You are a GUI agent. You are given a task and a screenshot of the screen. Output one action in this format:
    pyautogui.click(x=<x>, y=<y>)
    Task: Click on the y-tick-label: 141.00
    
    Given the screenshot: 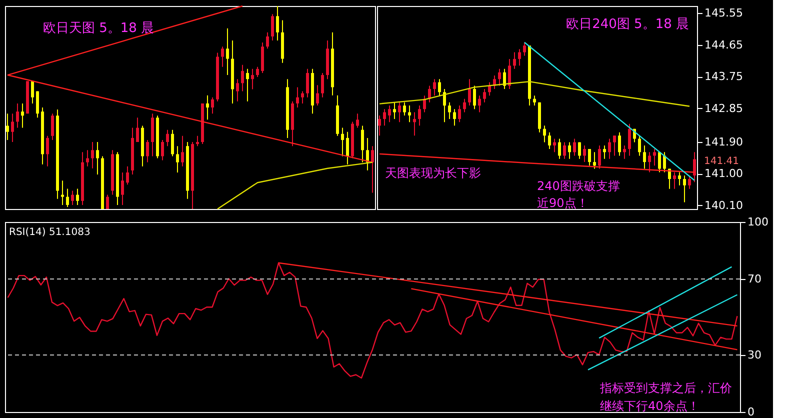 What is the action you would take?
    pyautogui.click(x=723, y=173)
    